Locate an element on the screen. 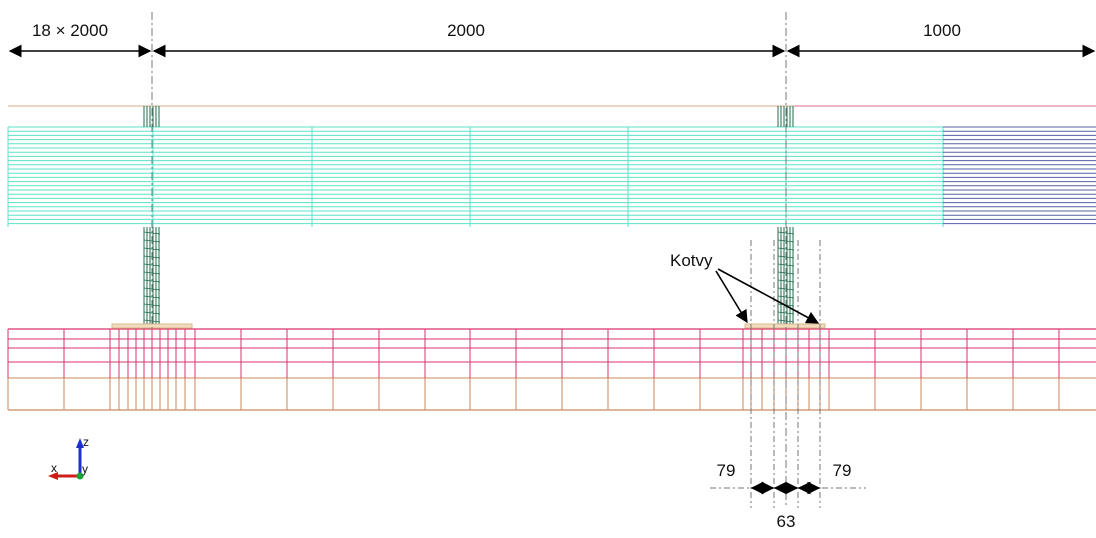 The height and width of the screenshot is (538, 1096). axis-y-dot is located at coordinates (80, 476).